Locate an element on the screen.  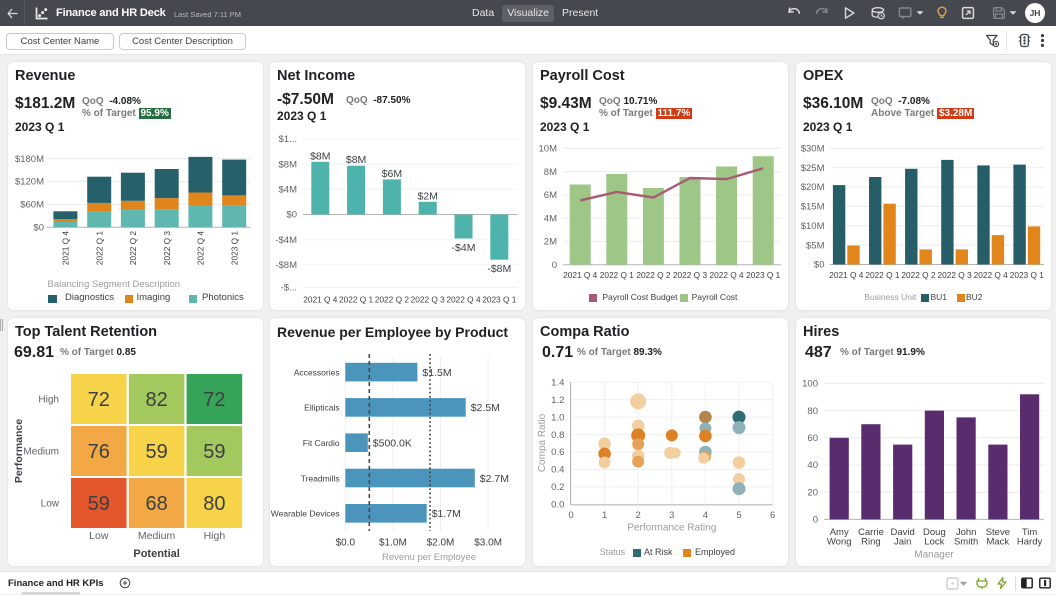
svg-text: Amy is located at coordinates (839, 532).